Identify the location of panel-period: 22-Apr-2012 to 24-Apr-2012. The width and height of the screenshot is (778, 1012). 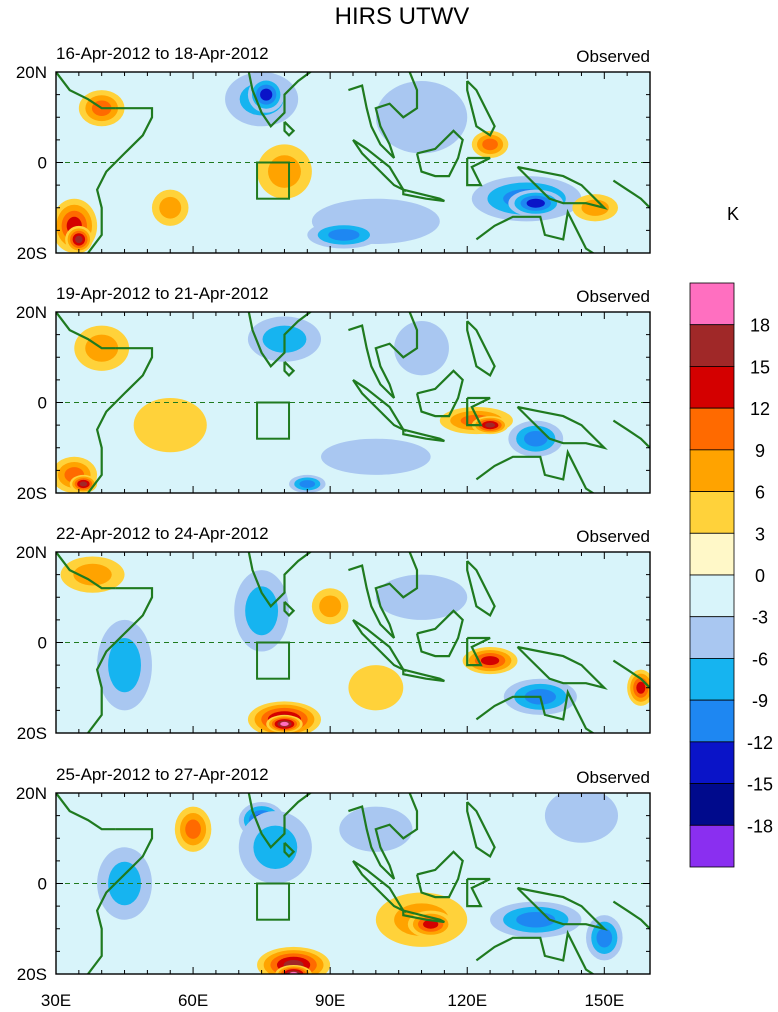
(162, 533).